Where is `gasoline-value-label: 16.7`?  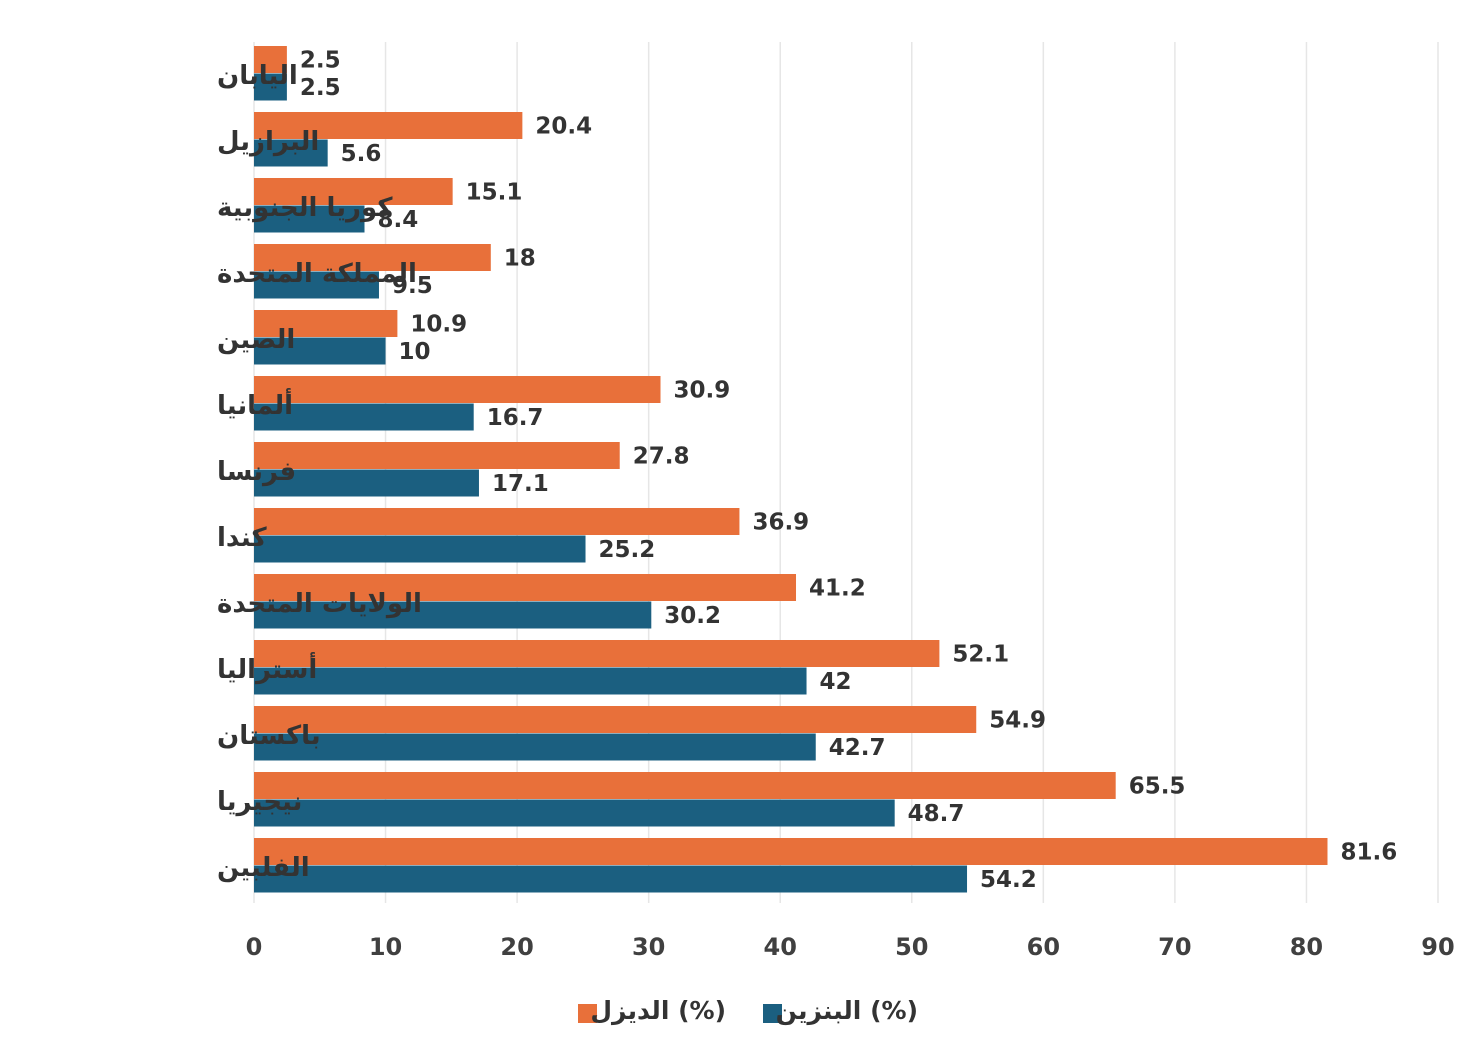 gasoline-value-label: 16.7 is located at coordinates (515, 418).